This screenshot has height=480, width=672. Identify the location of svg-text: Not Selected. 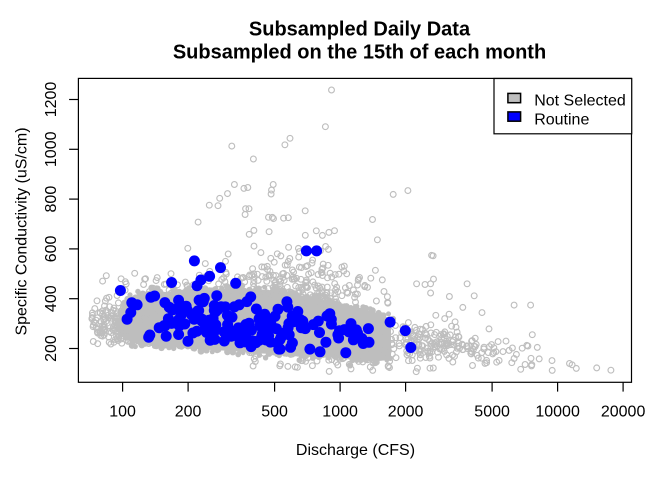
(580, 101).